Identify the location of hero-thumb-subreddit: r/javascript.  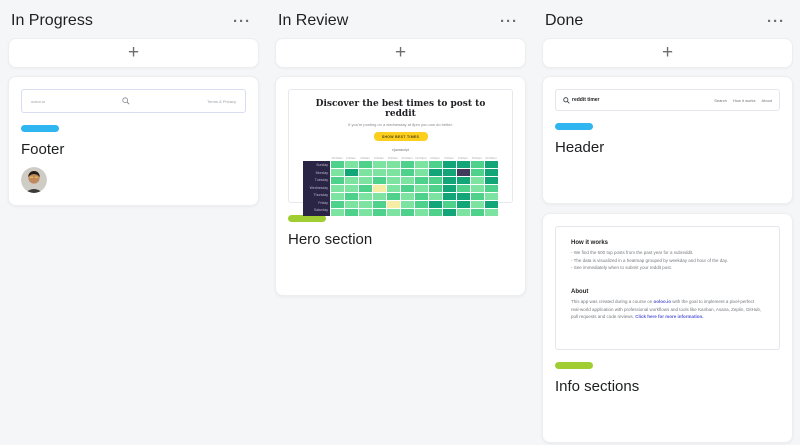
(400, 150).